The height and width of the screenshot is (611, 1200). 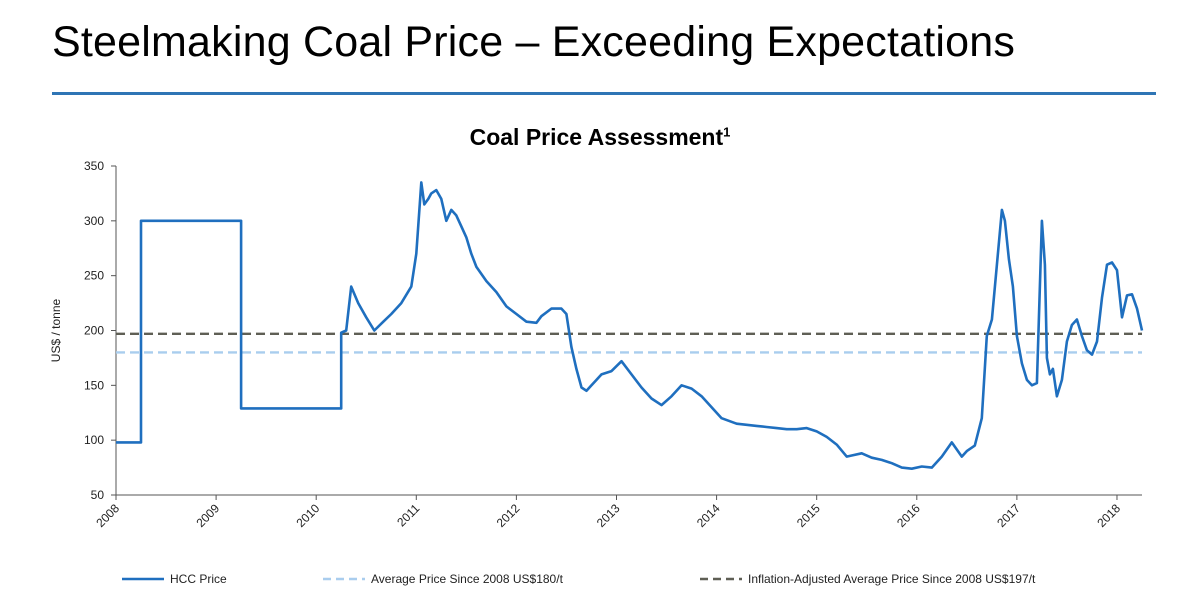 I want to click on chart-title-footnote: 1, so click(x=727, y=132).